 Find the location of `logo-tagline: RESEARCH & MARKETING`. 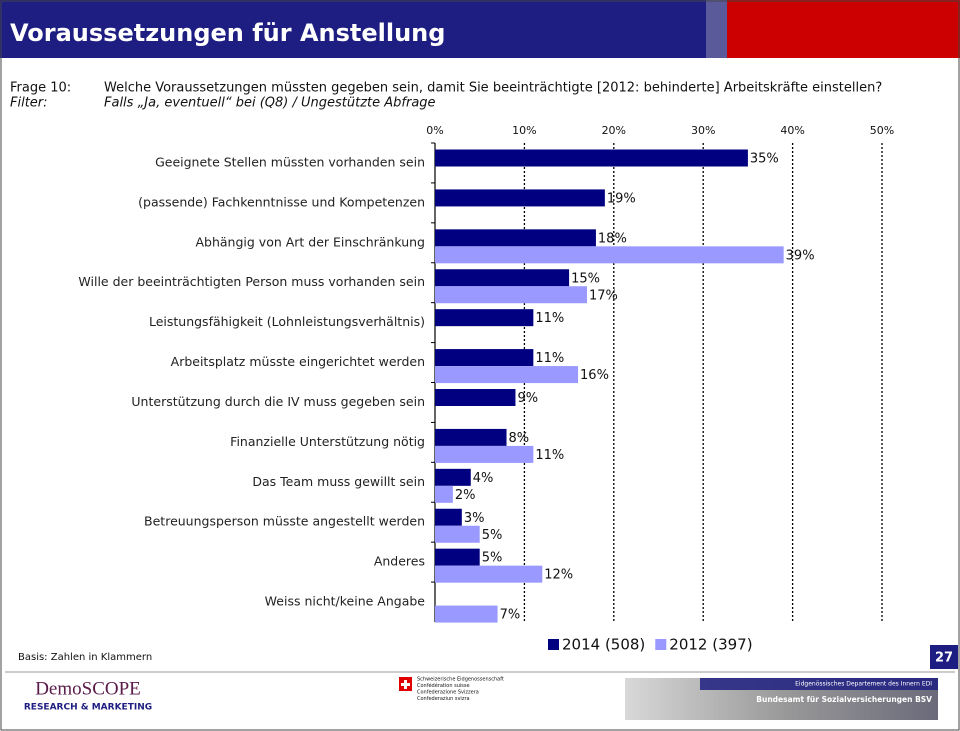

logo-tagline: RESEARCH & MARKETING is located at coordinates (88, 708).